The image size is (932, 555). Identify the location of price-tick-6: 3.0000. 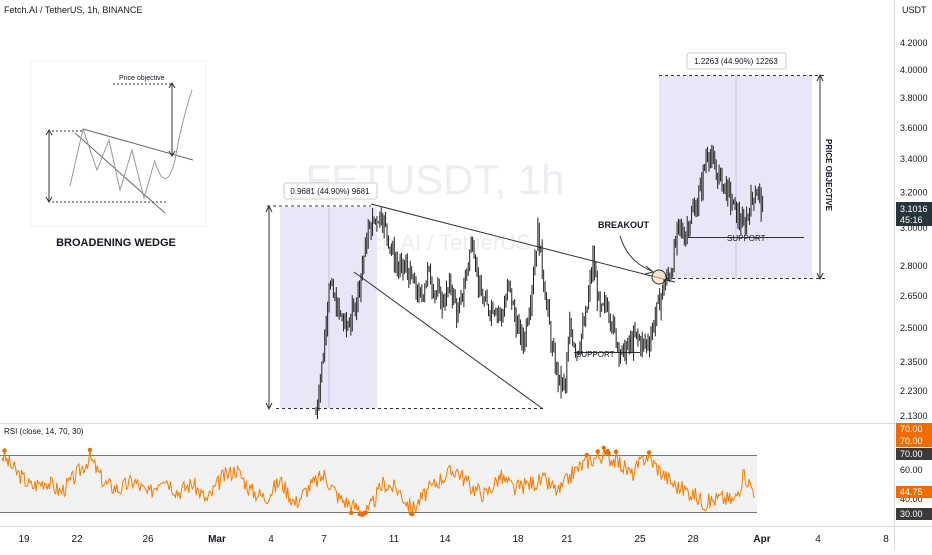
(914, 228).